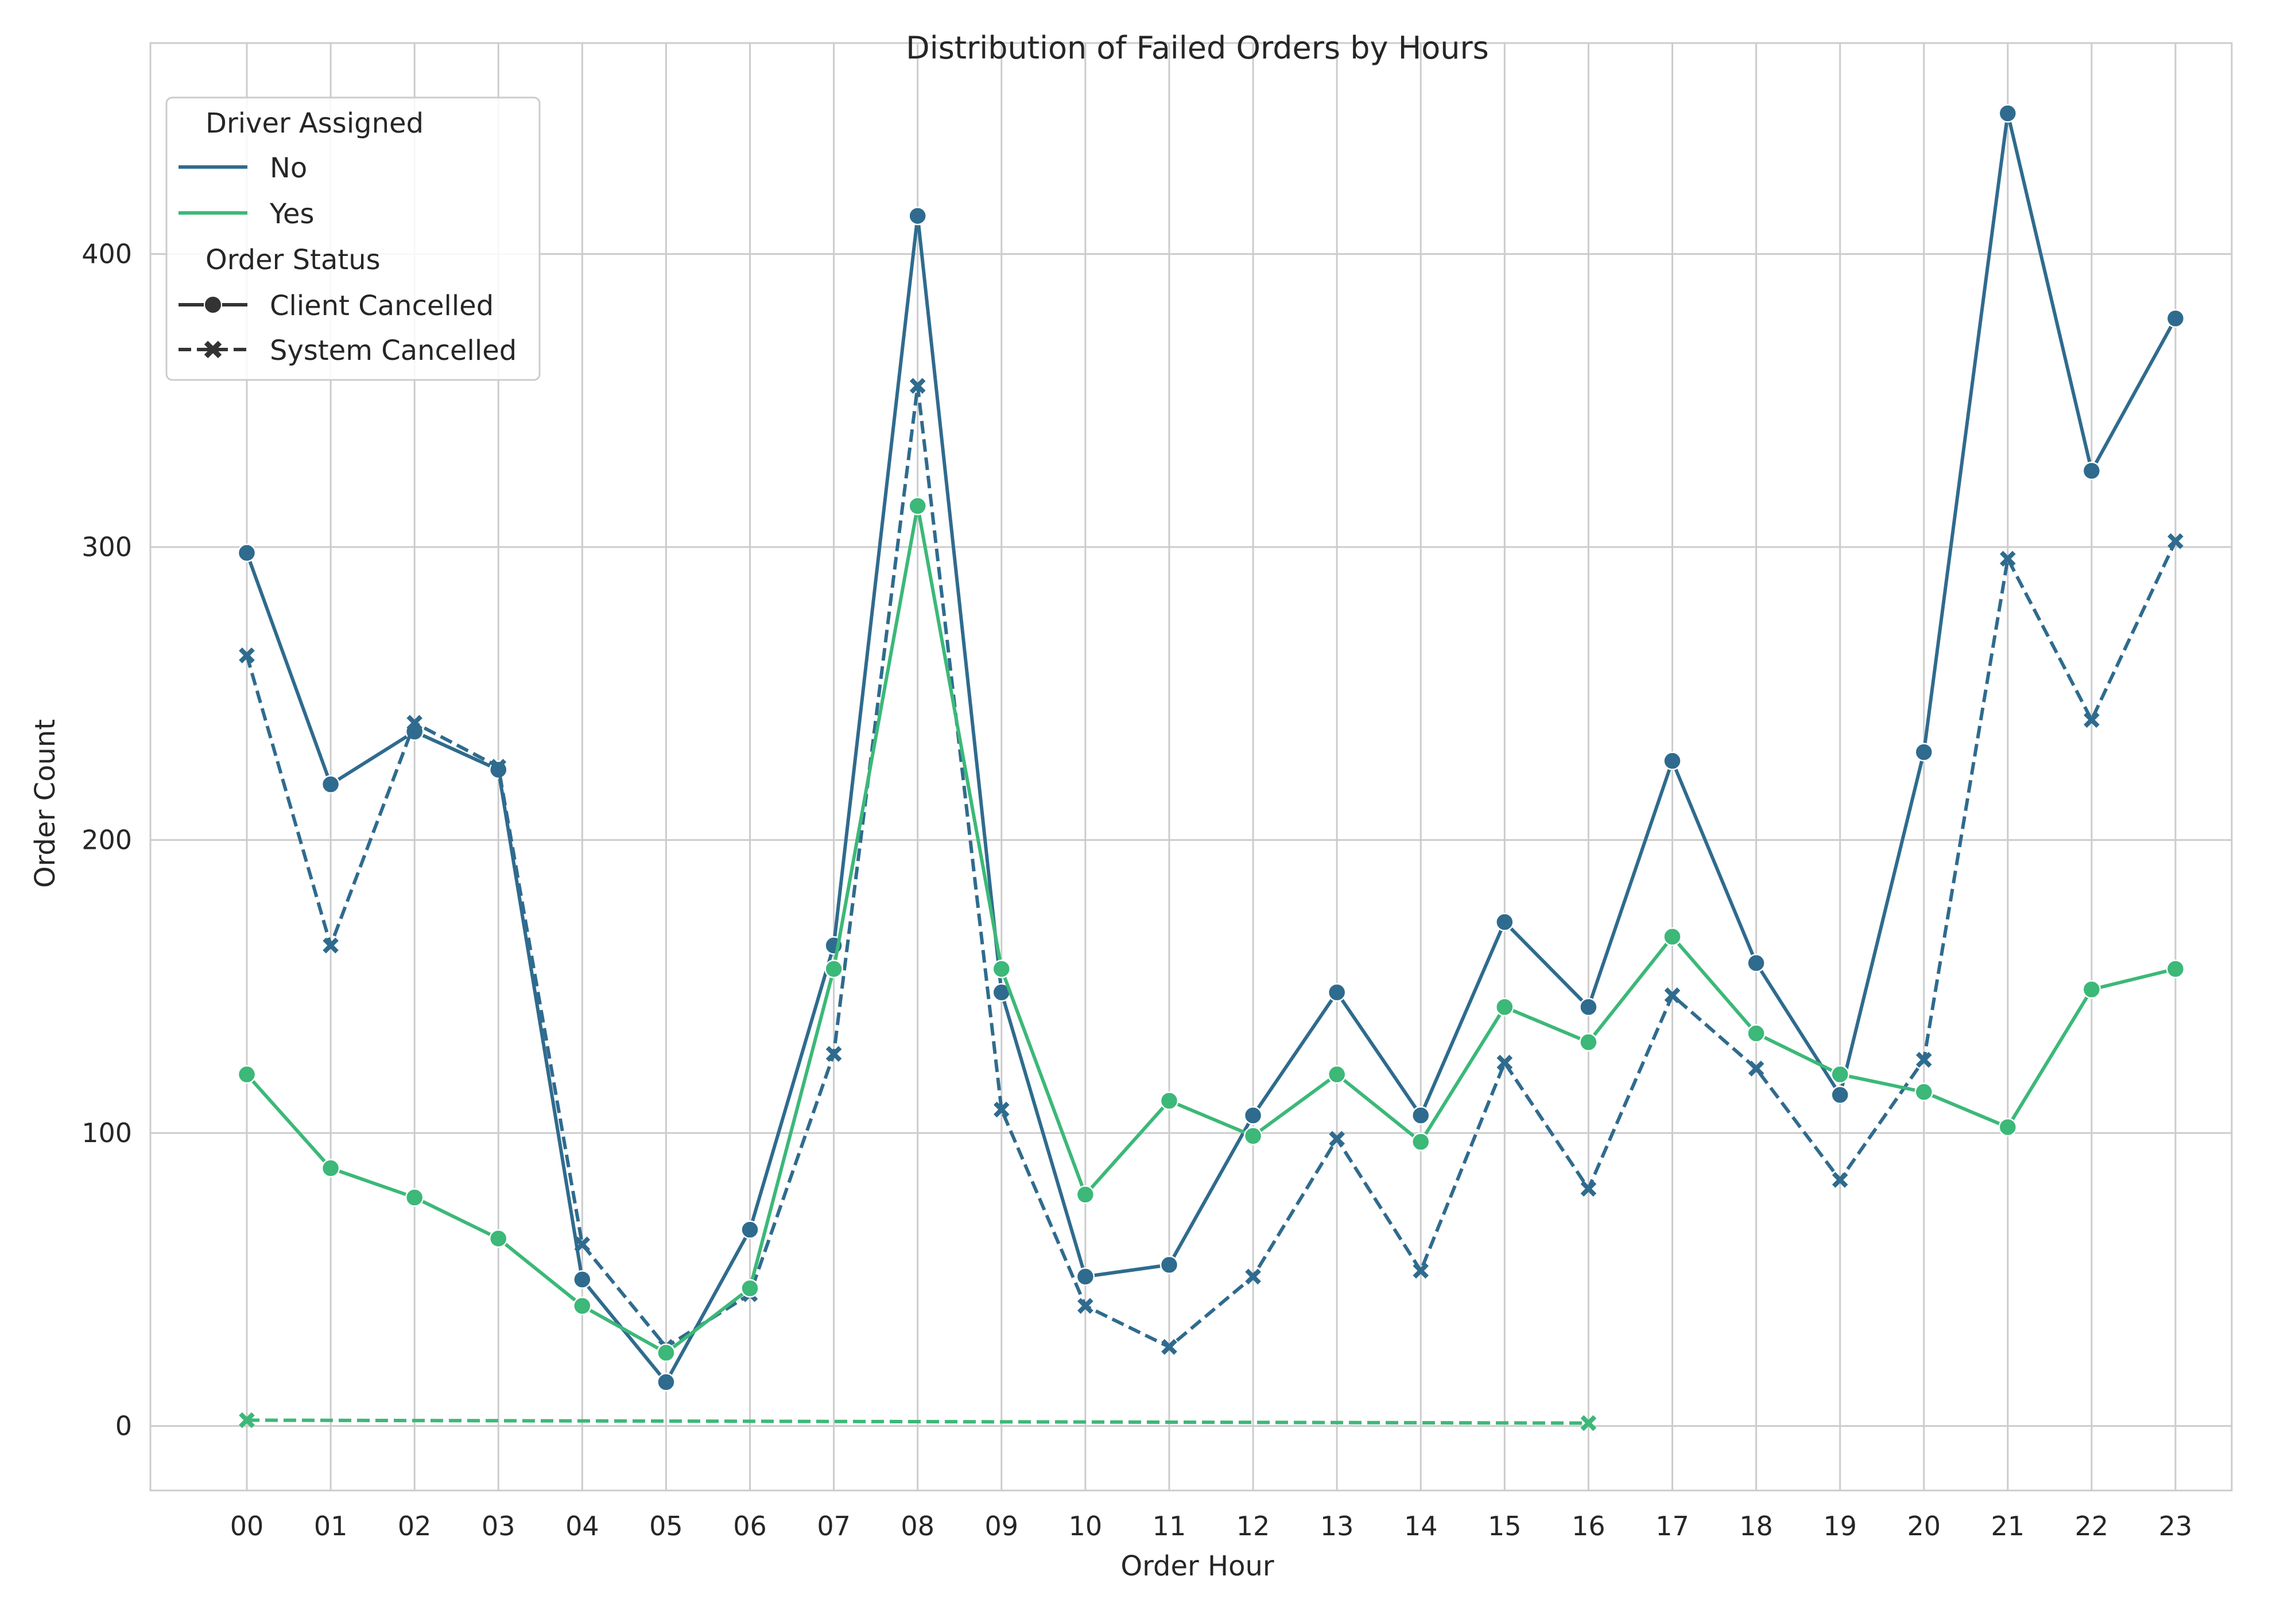 Image resolution: width=2296 pixels, height=1607 pixels. What do you see at coordinates (1337, 1526) in the screenshot?
I see `x-tick-label: 13` at bounding box center [1337, 1526].